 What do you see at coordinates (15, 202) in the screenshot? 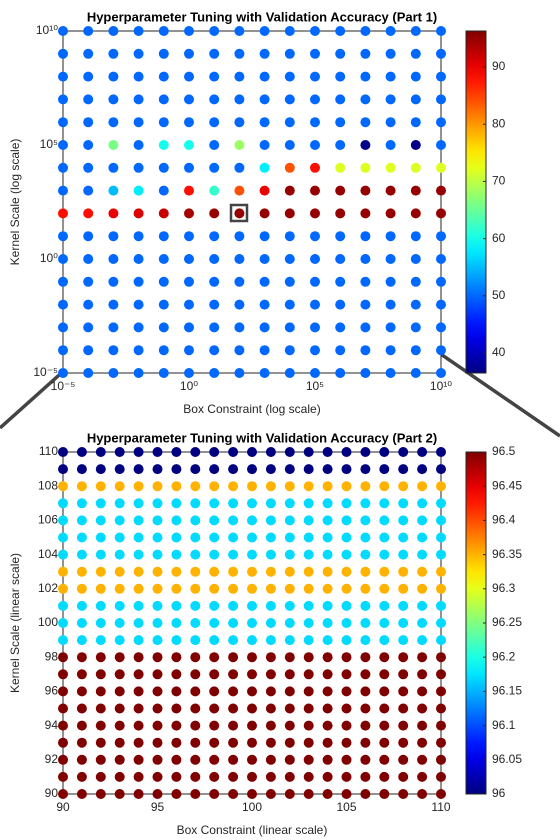
I see `y-axis-label: Kernel Scale (log scale)` at bounding box center [15, 202].